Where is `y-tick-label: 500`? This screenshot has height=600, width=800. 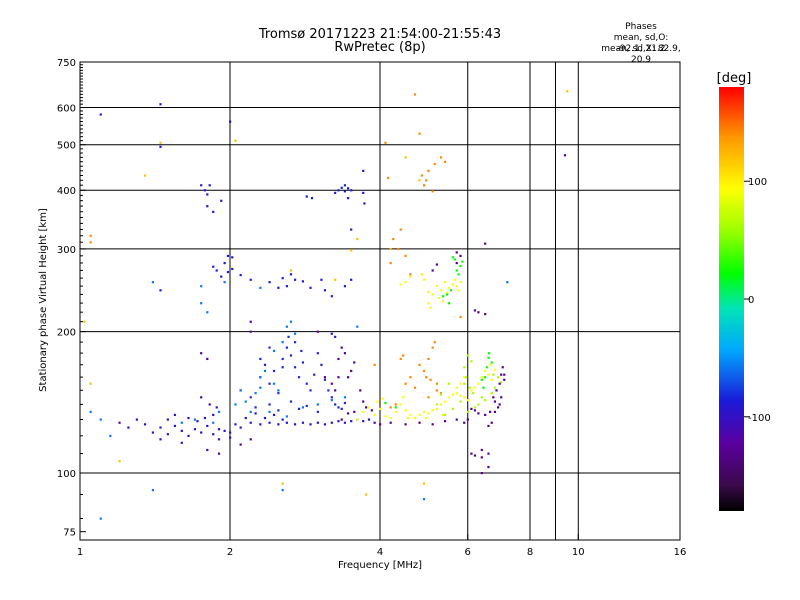 y-tick-label: 500 is located at coordinates (66, 146).